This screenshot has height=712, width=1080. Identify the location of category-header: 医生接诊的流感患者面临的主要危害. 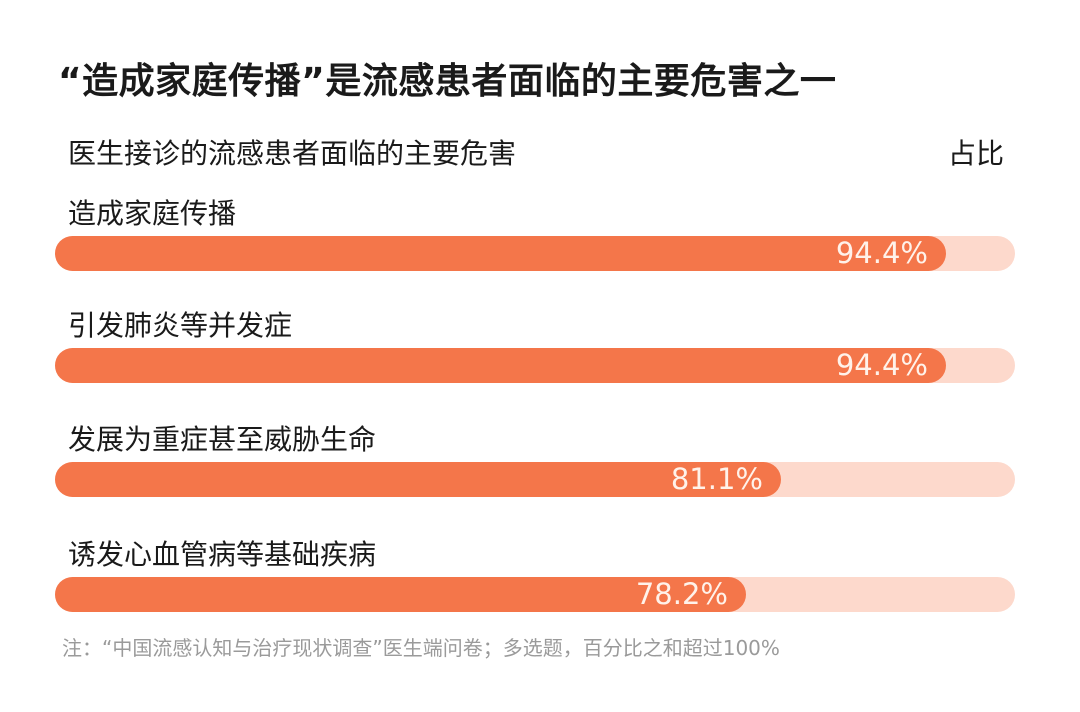
(292, 153).